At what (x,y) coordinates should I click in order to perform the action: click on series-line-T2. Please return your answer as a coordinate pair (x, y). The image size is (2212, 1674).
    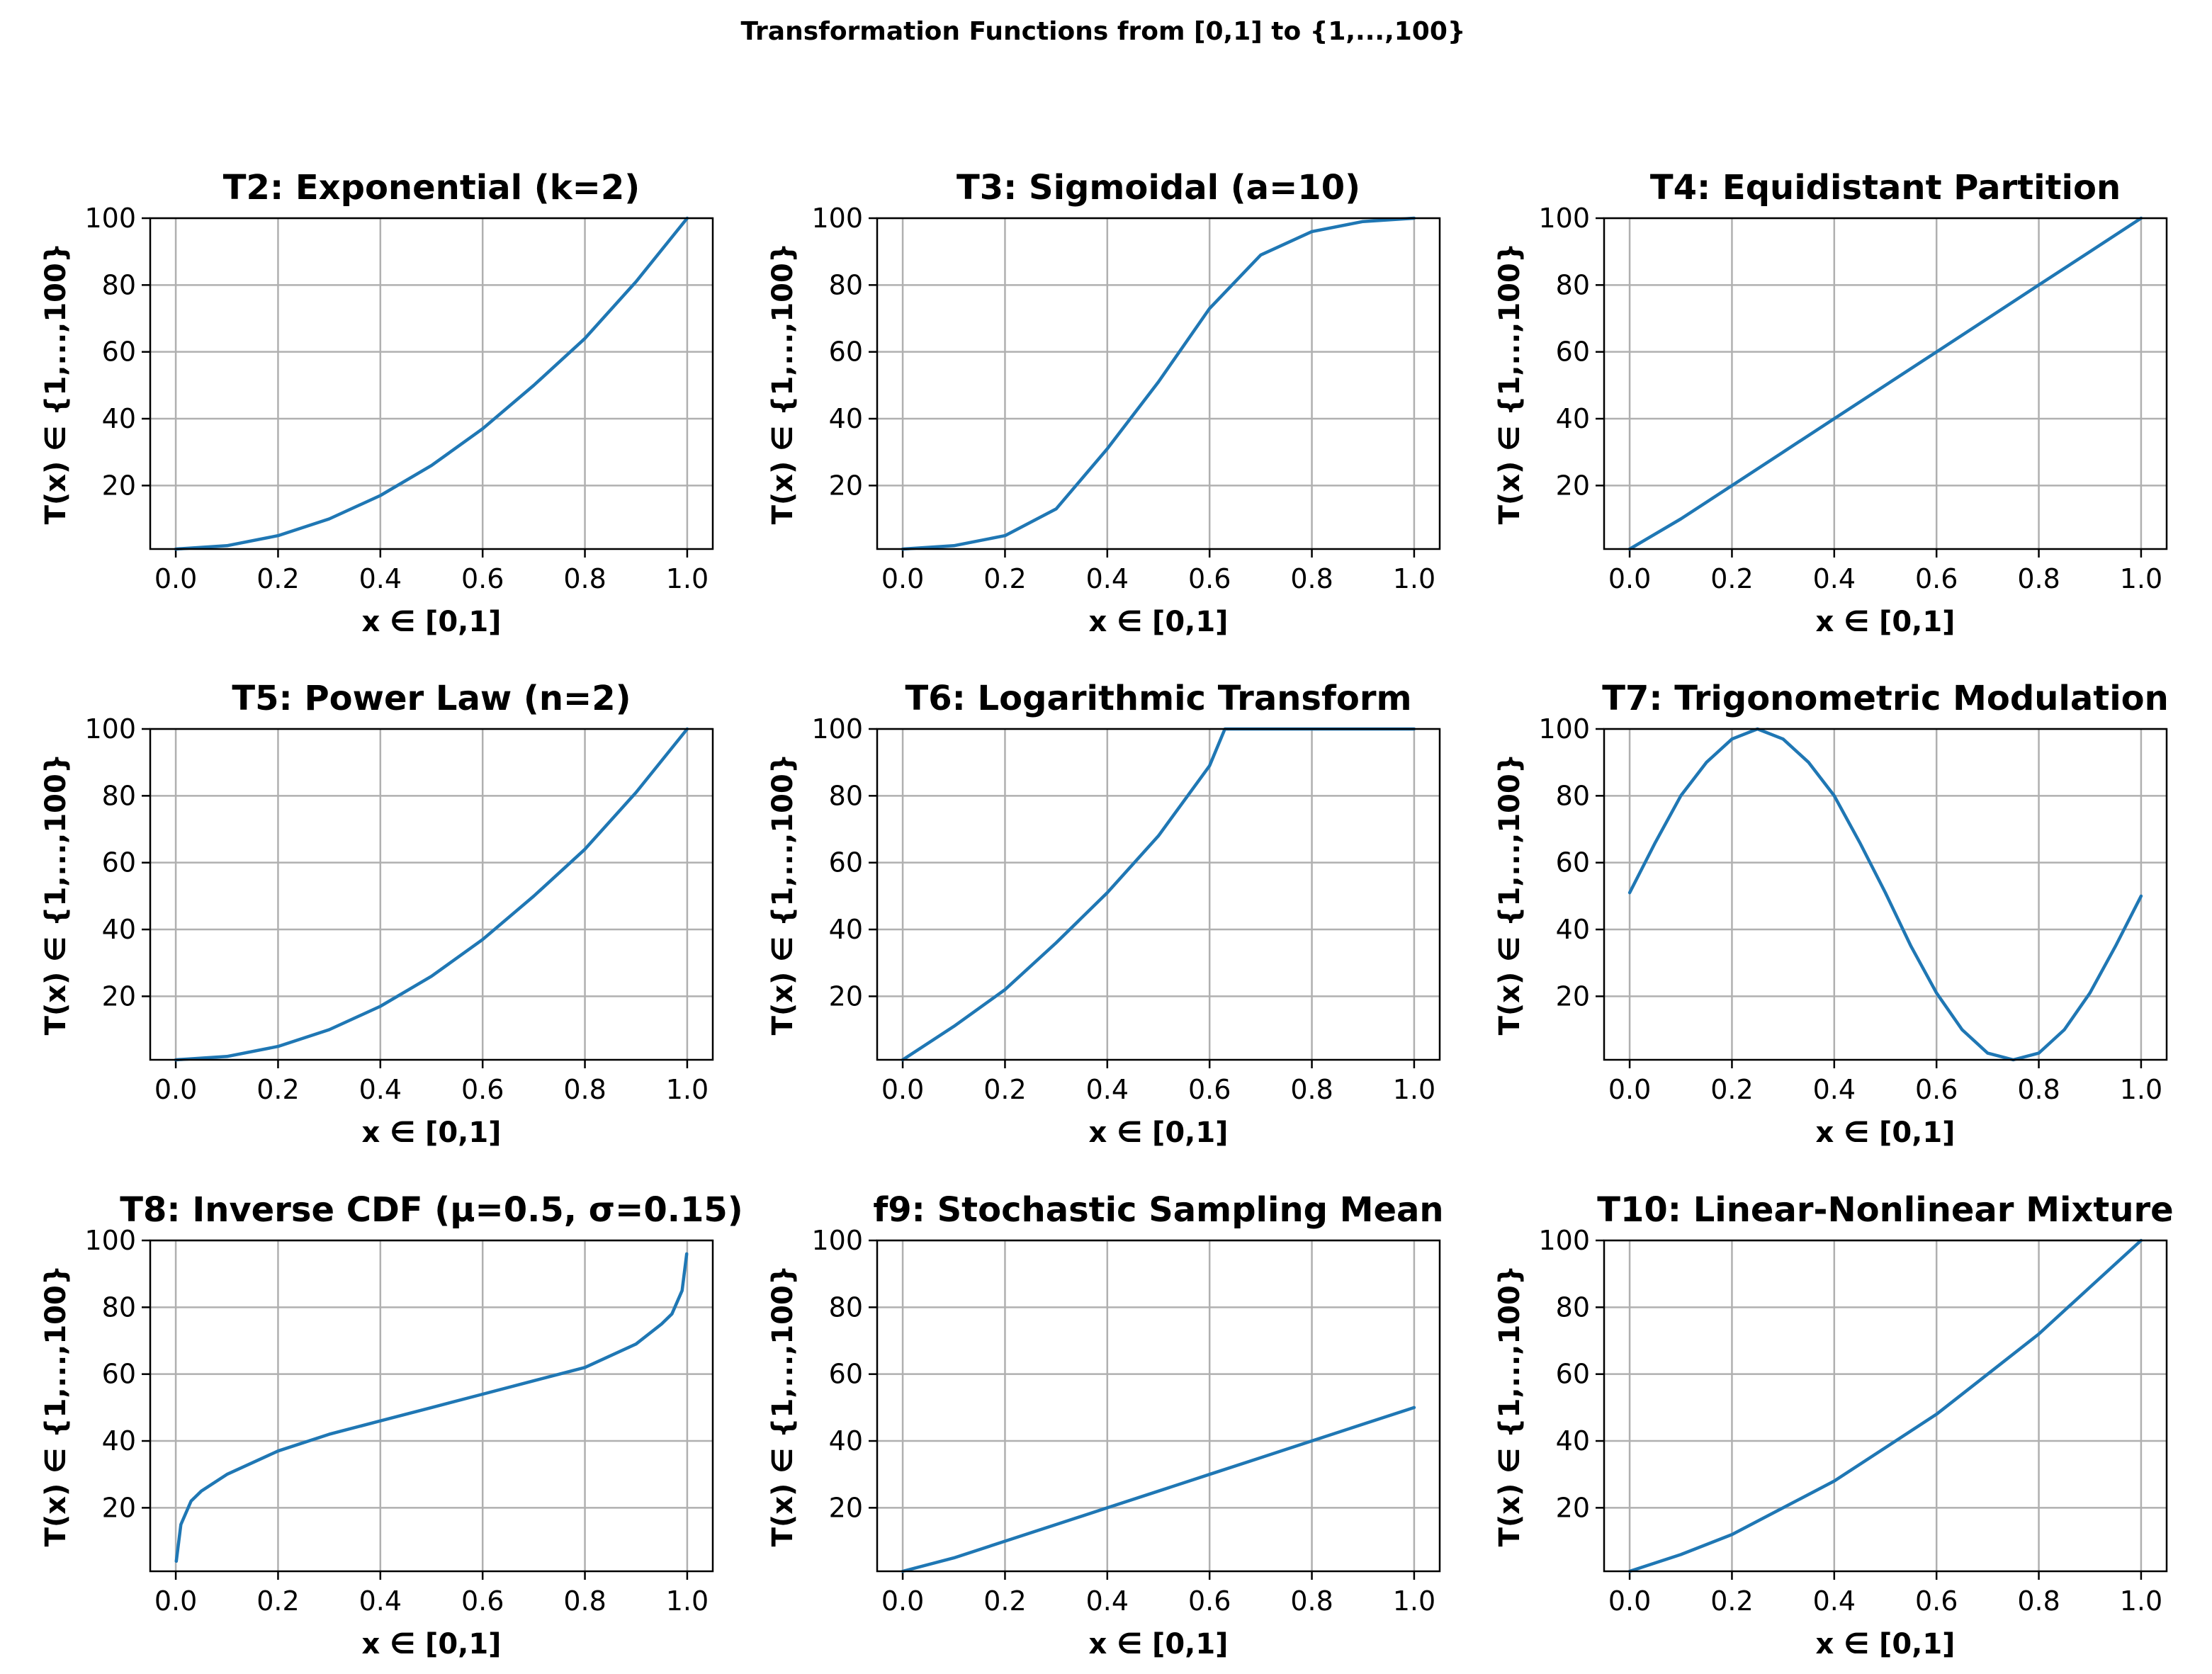
    Looking at the image, I should click on (431, 383).